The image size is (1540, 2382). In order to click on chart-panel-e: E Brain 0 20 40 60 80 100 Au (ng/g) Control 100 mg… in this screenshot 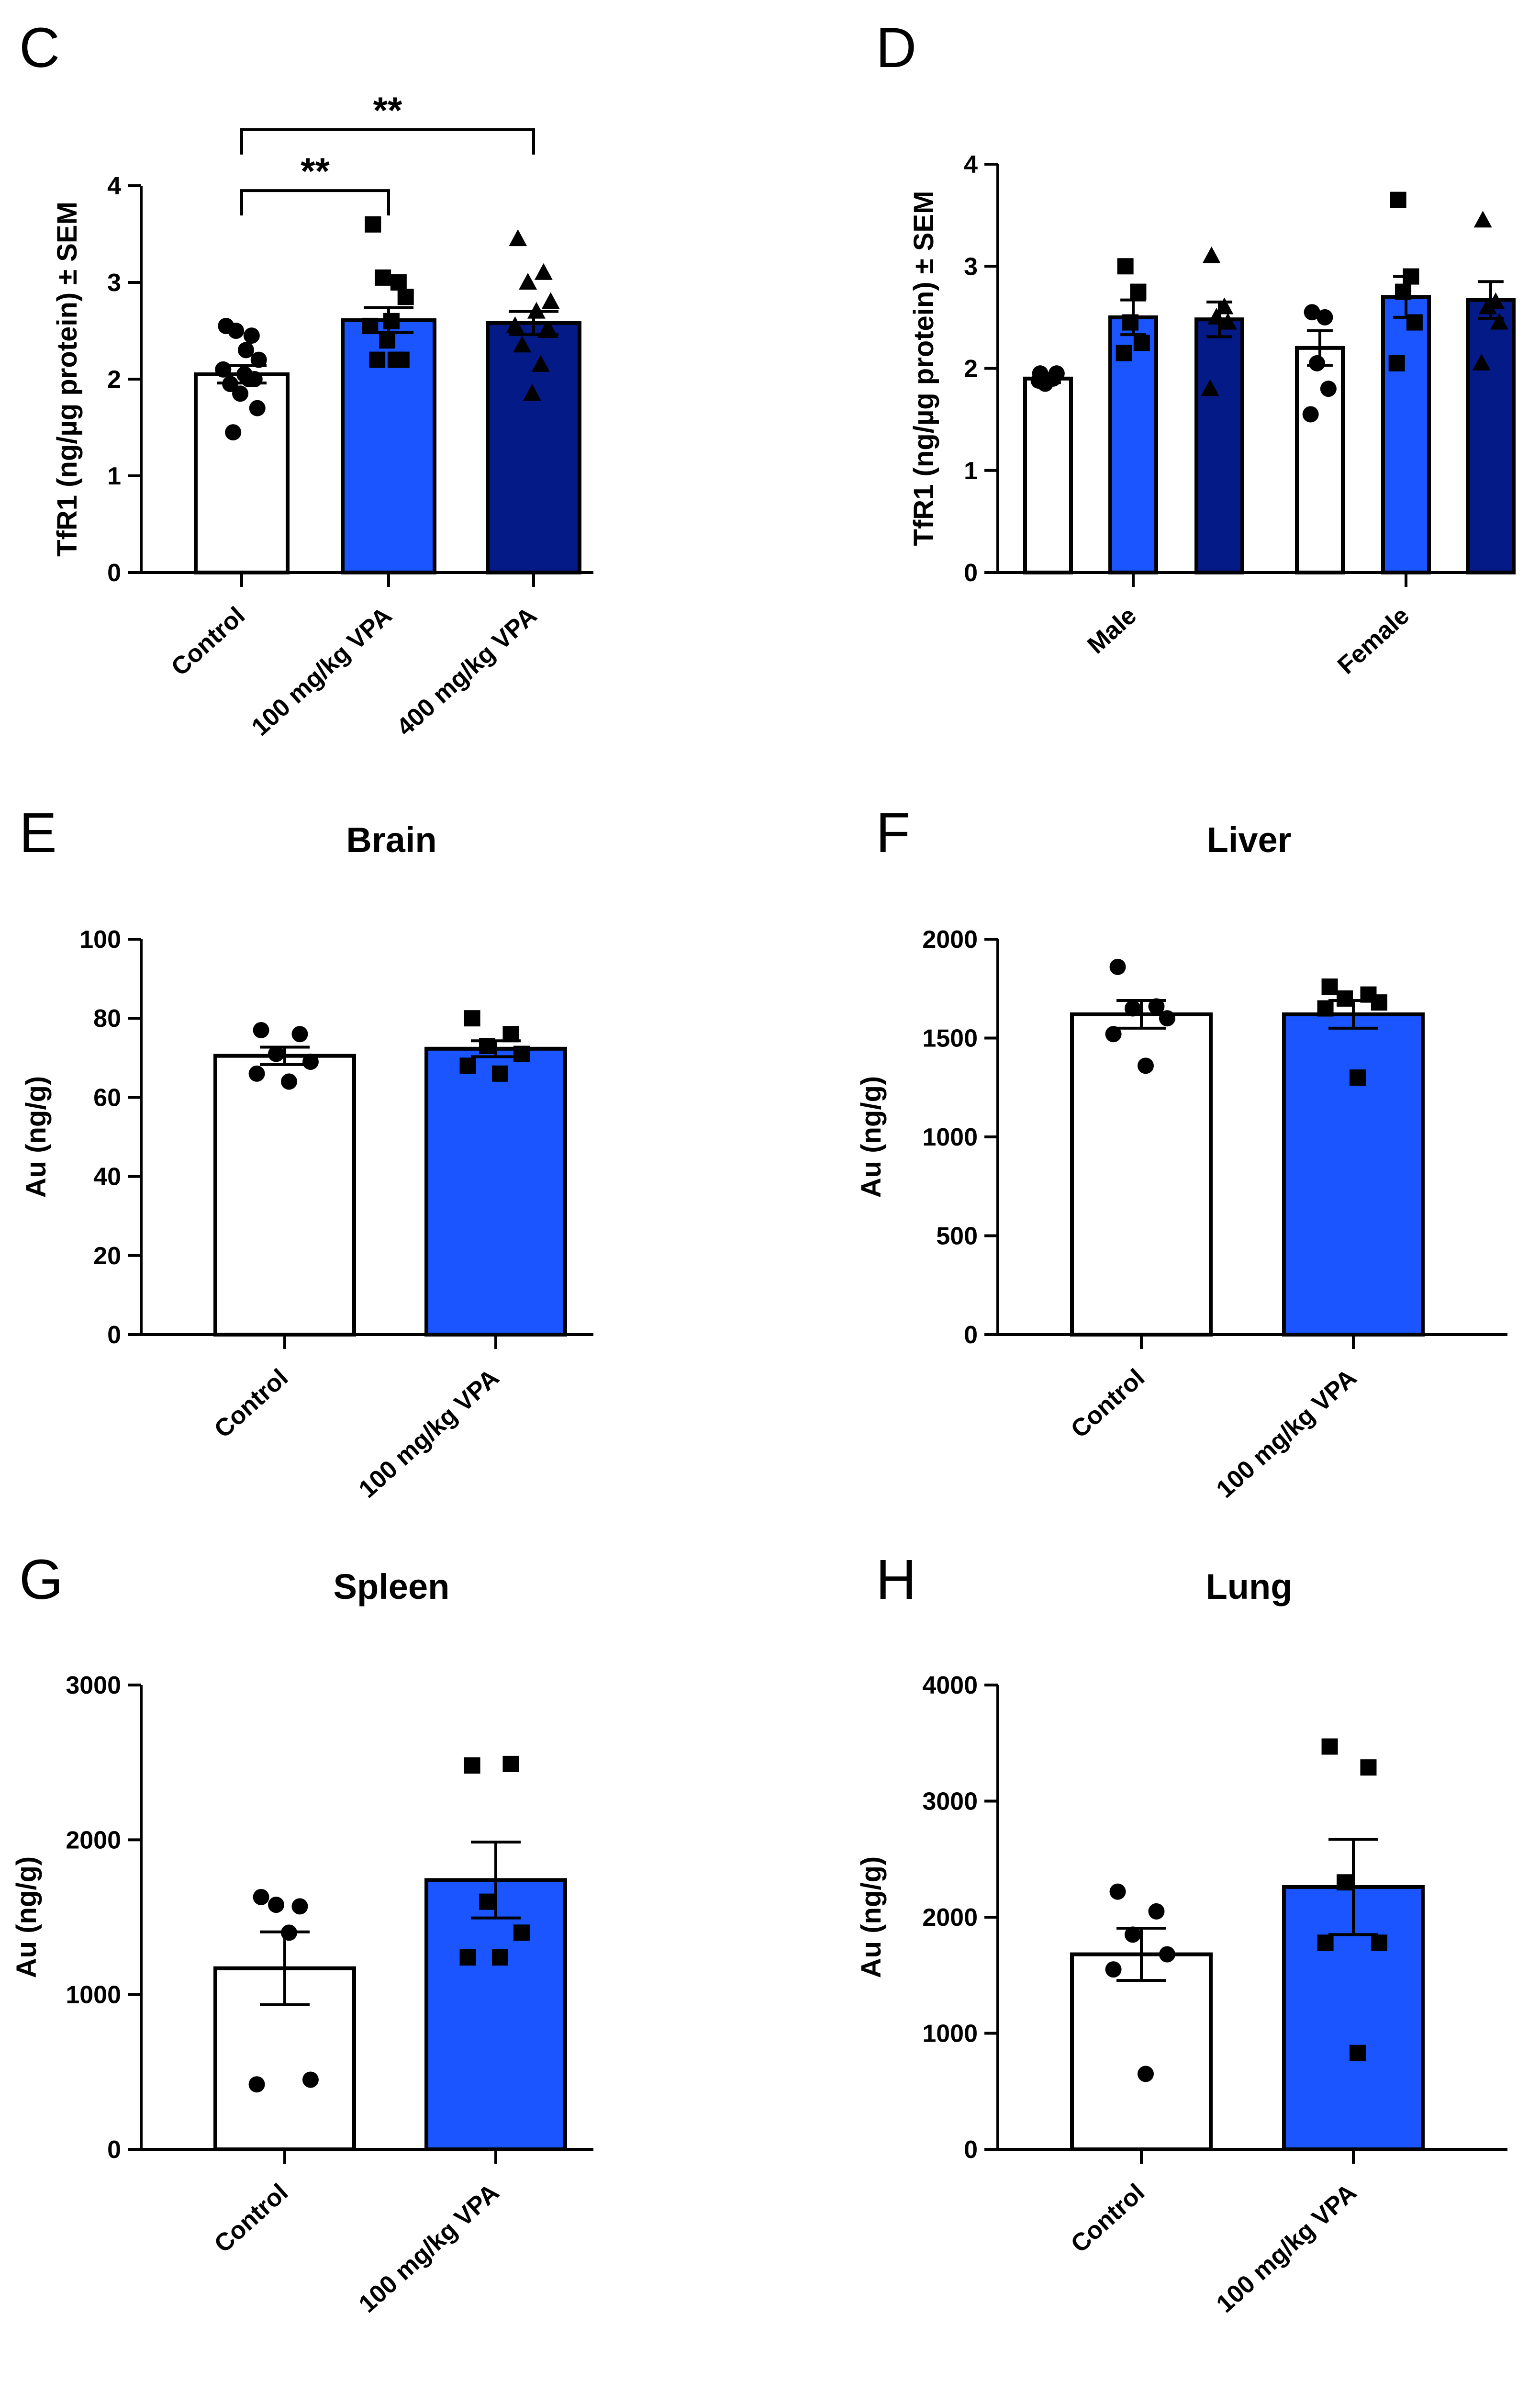, I will do `click(306, 1152)`.